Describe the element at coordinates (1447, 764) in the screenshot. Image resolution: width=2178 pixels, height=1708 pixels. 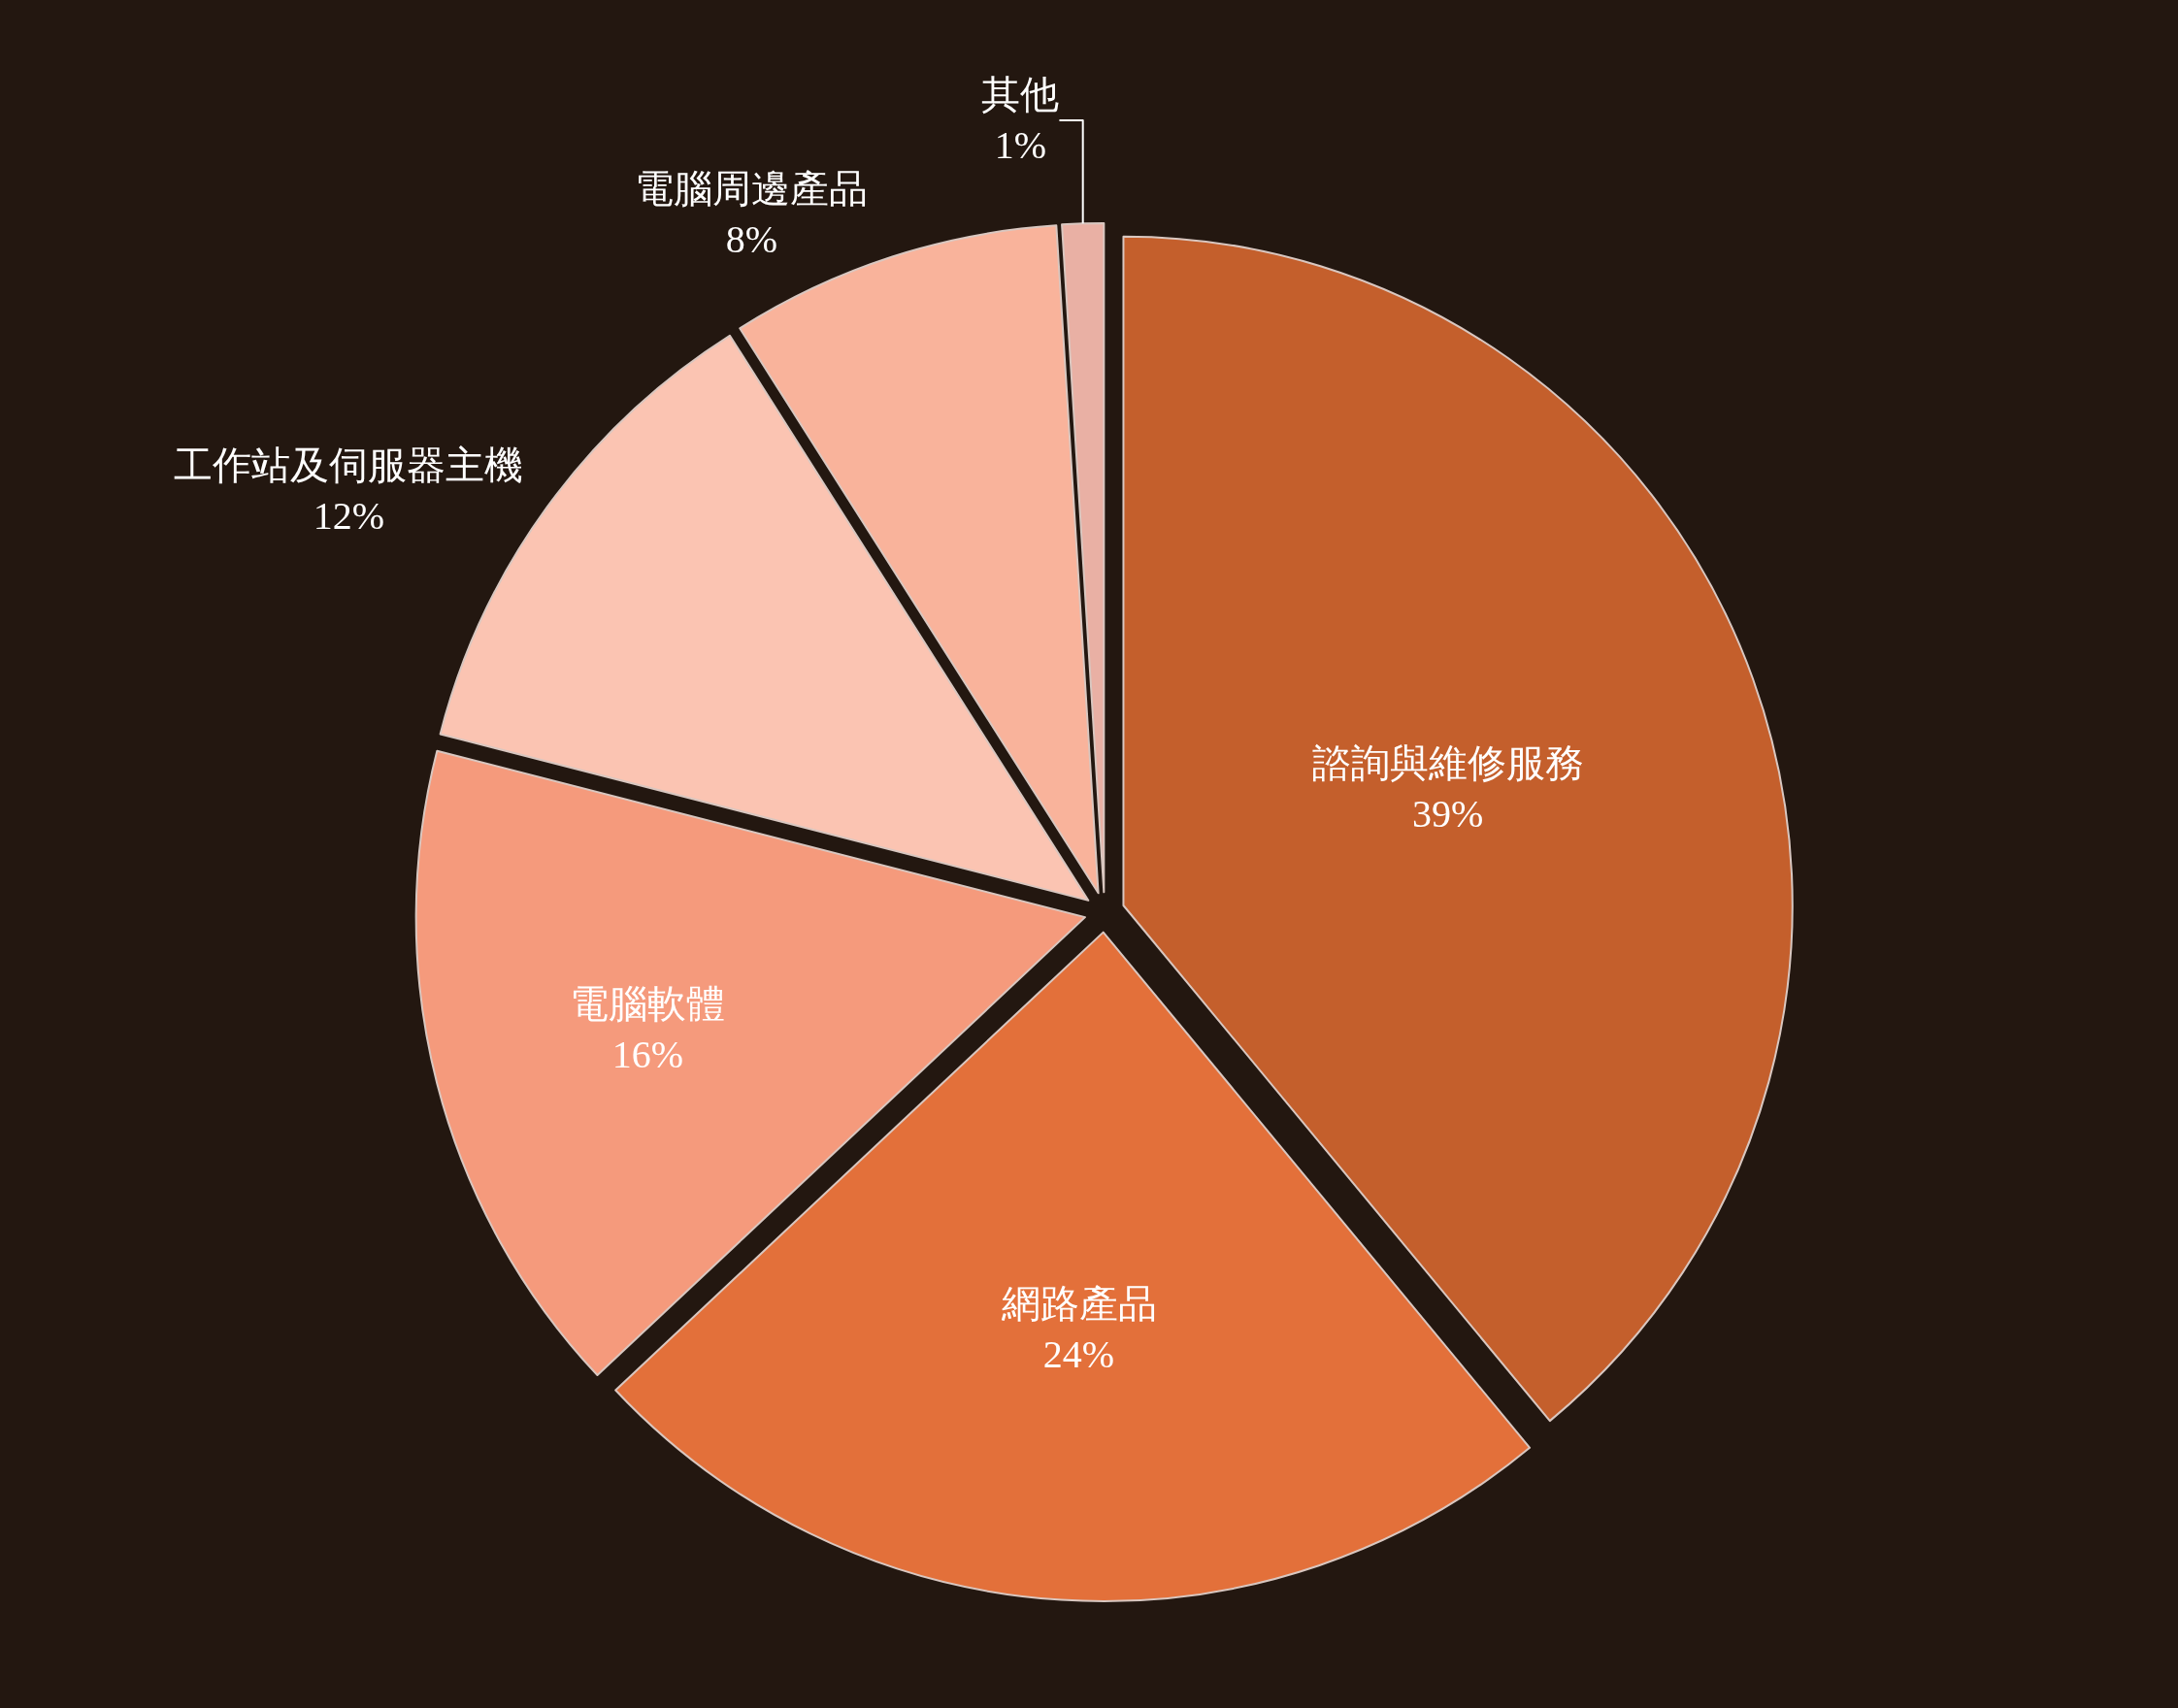
I see `slice-label: 諮詢與維修服務` at that location.